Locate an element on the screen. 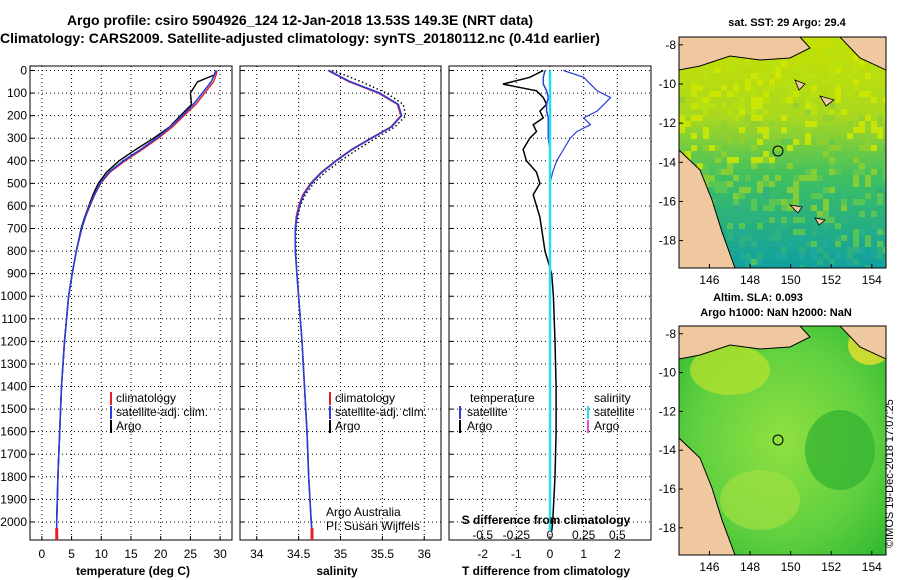 The height and width of the screenshot is (580, 900). salinity-axis-label: salinity is located at coordinates (337, 571).